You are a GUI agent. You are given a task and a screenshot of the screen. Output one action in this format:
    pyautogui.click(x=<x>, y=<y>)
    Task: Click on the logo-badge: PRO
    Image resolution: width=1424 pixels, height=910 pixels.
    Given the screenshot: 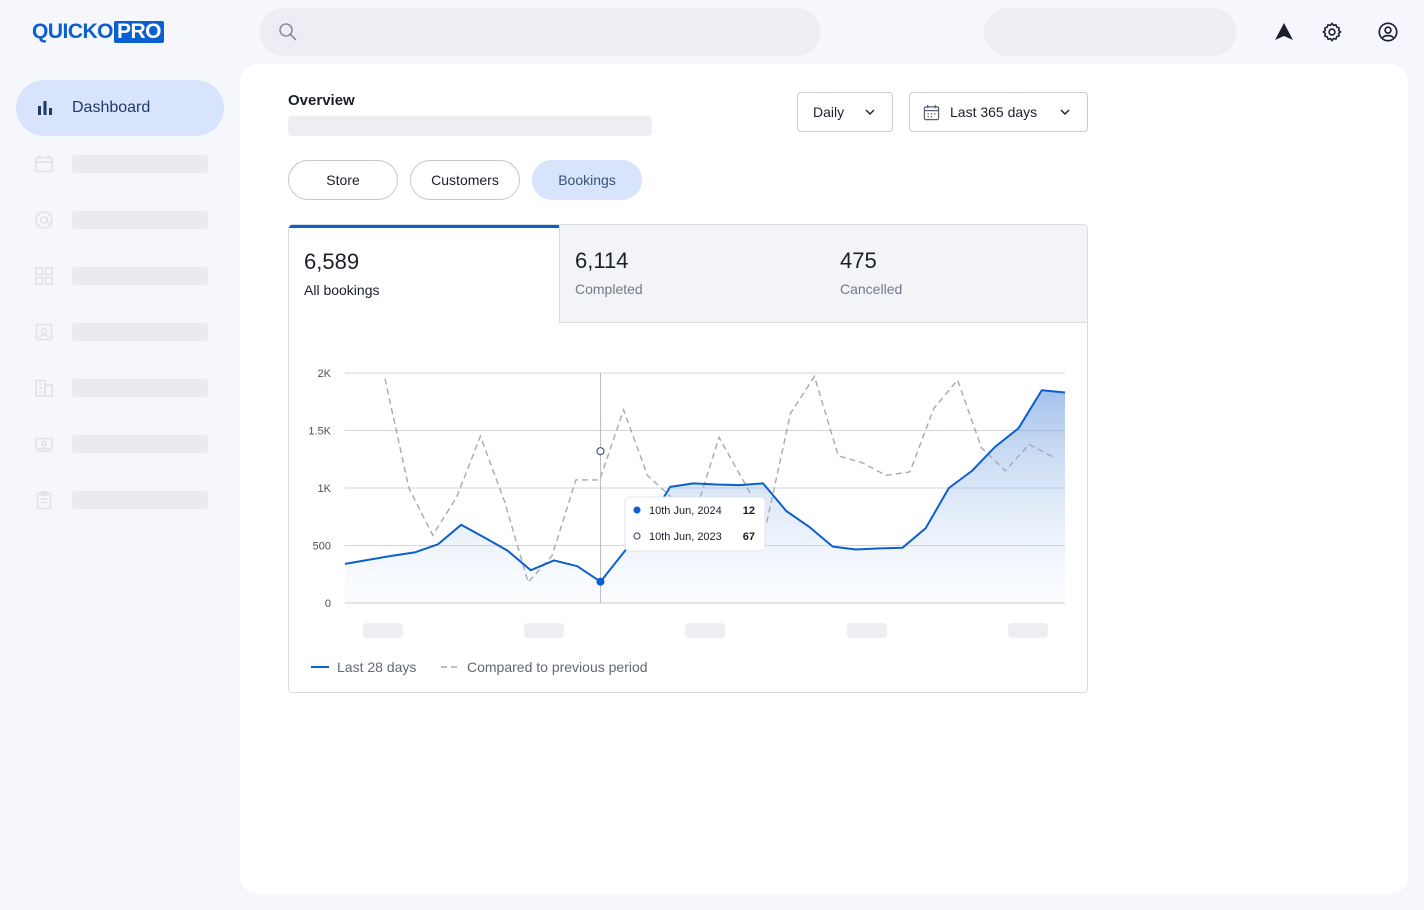 What is the action you would take?
    pyautogui.click(x=139, y=32)
    